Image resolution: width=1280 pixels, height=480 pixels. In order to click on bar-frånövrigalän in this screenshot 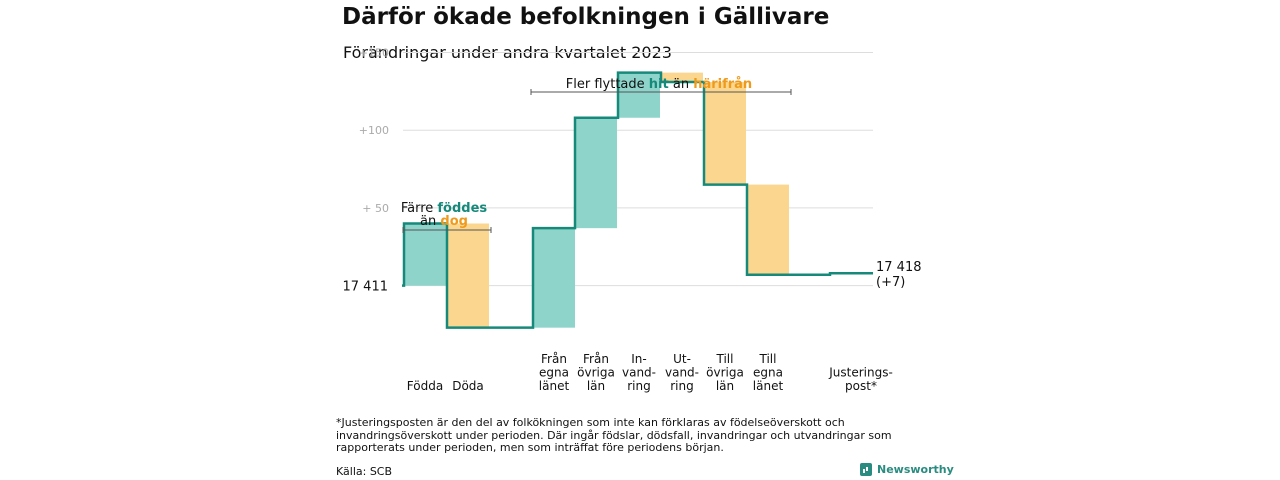, I will do `click(596, 173)`.